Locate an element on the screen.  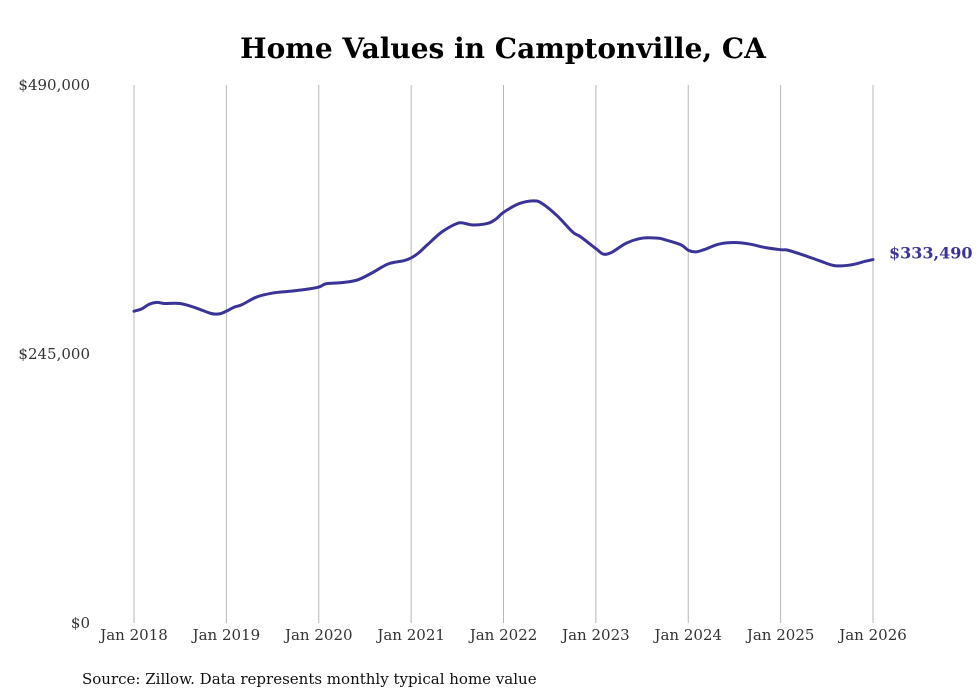
x-tick-label-2024: Jan 2024 is located at coordinates (687, 635).